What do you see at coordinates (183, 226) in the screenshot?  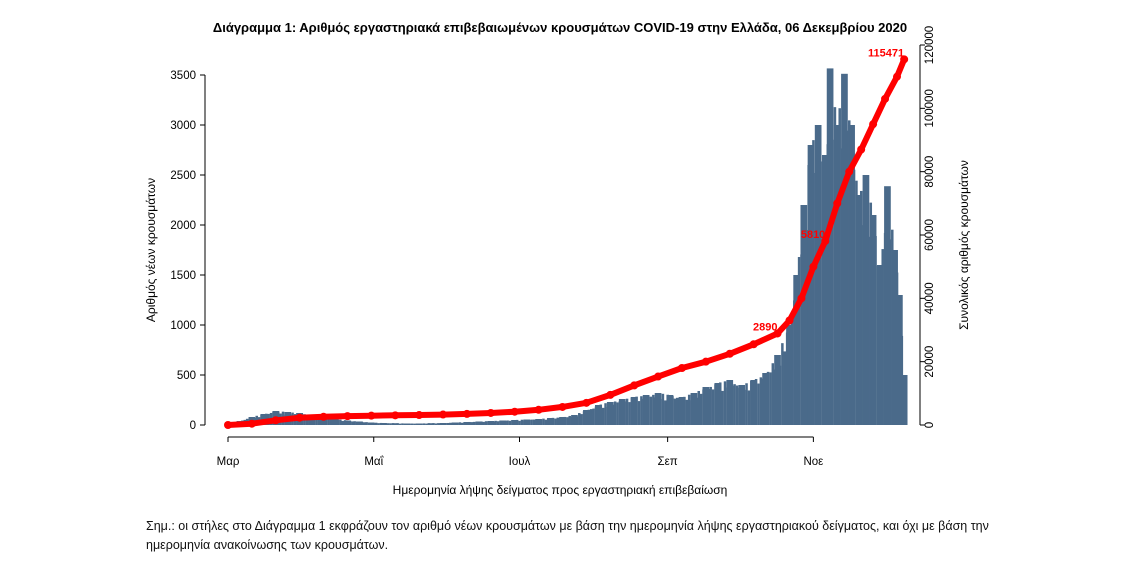 I see `y-left-tick-label: 2000` at bounding box center [183, 226].